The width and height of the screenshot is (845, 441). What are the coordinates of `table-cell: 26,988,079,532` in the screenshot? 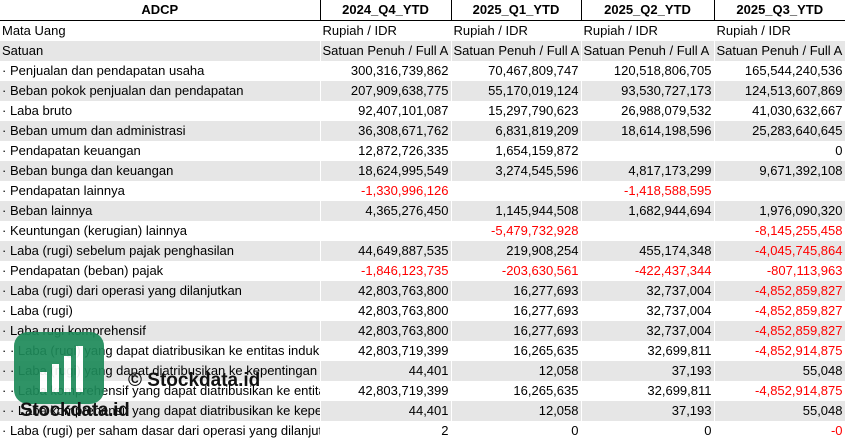 It's located at (648, 111).